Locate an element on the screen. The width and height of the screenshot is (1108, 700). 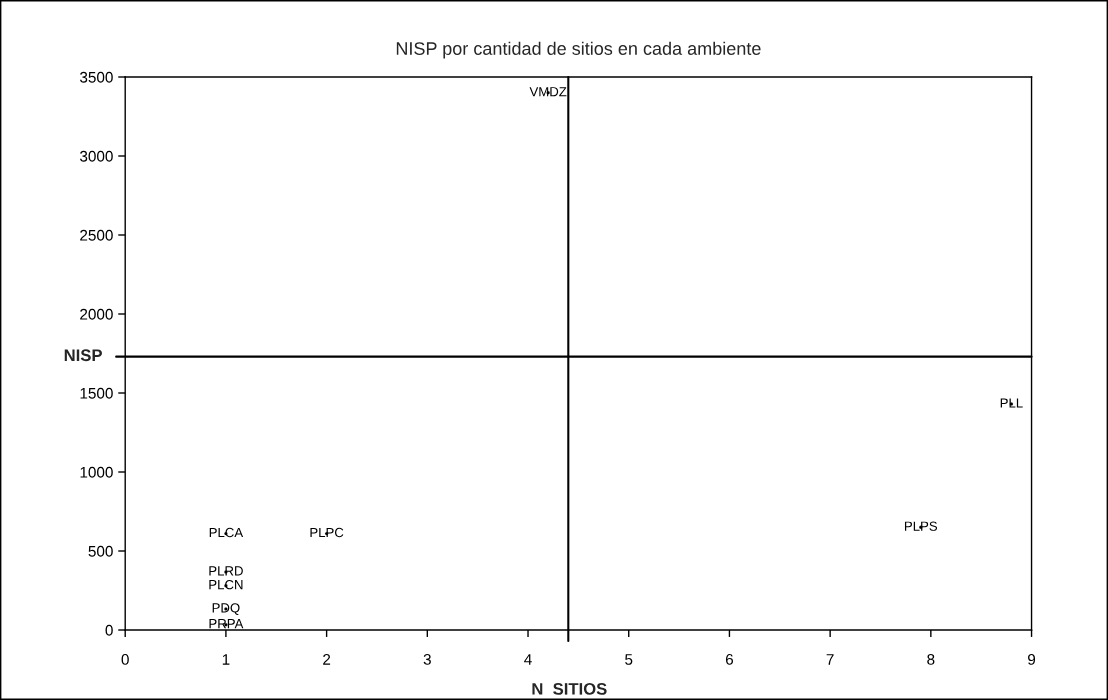
data-label: PLPS is located at coordinates (921, 526).